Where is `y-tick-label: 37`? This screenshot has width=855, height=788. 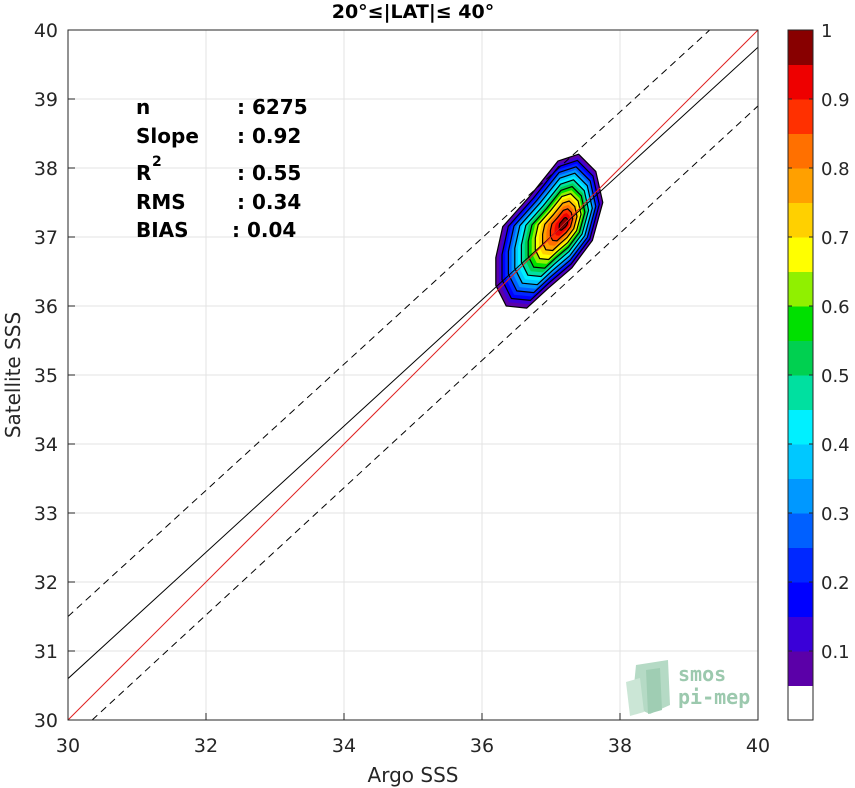
y-tick-label: 37 is located at coordinates (46, 238).